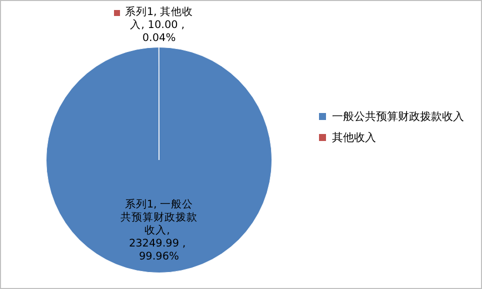 The image size is (482, 289). Describe the element at coordinates (398, 116) in the screenshot. I see `legend-label: 一般公共预算财政拨款收入` at that location.